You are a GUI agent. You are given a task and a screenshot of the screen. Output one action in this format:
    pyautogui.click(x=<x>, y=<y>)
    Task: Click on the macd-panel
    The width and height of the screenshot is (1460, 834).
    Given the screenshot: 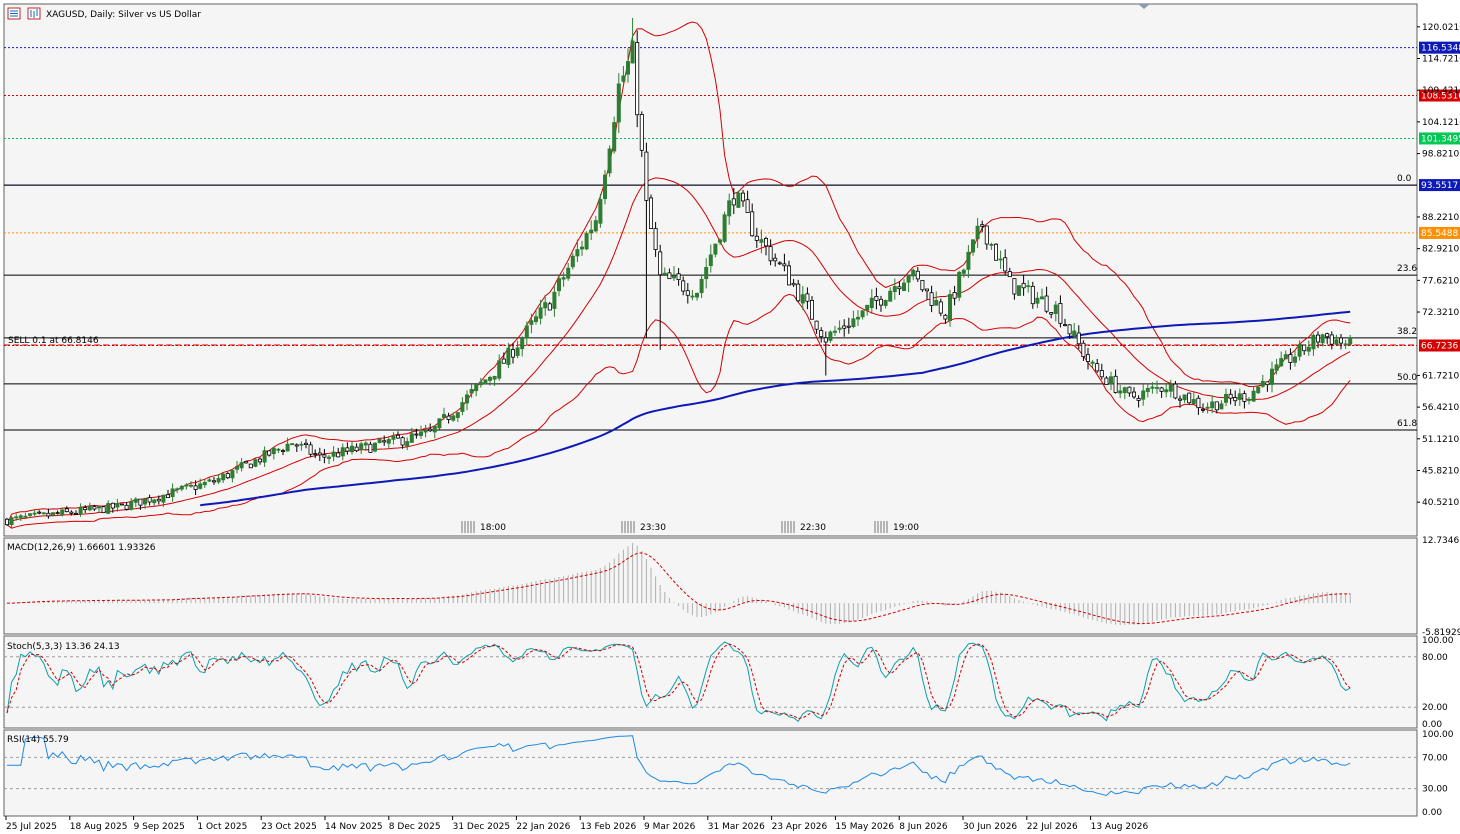 What is the action you would take?
    pyautogui.click(x=710, y=586)
    